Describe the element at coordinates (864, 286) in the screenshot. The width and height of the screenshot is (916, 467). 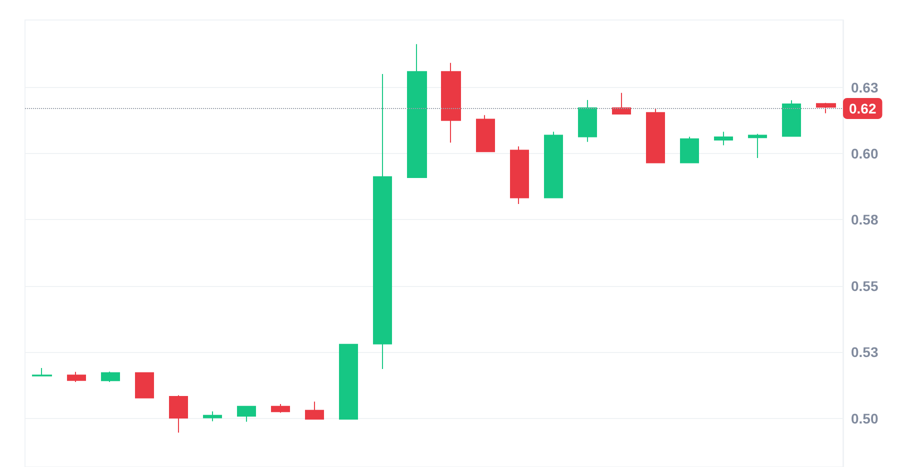
I see `y-tick-label: 0.55` at that location.